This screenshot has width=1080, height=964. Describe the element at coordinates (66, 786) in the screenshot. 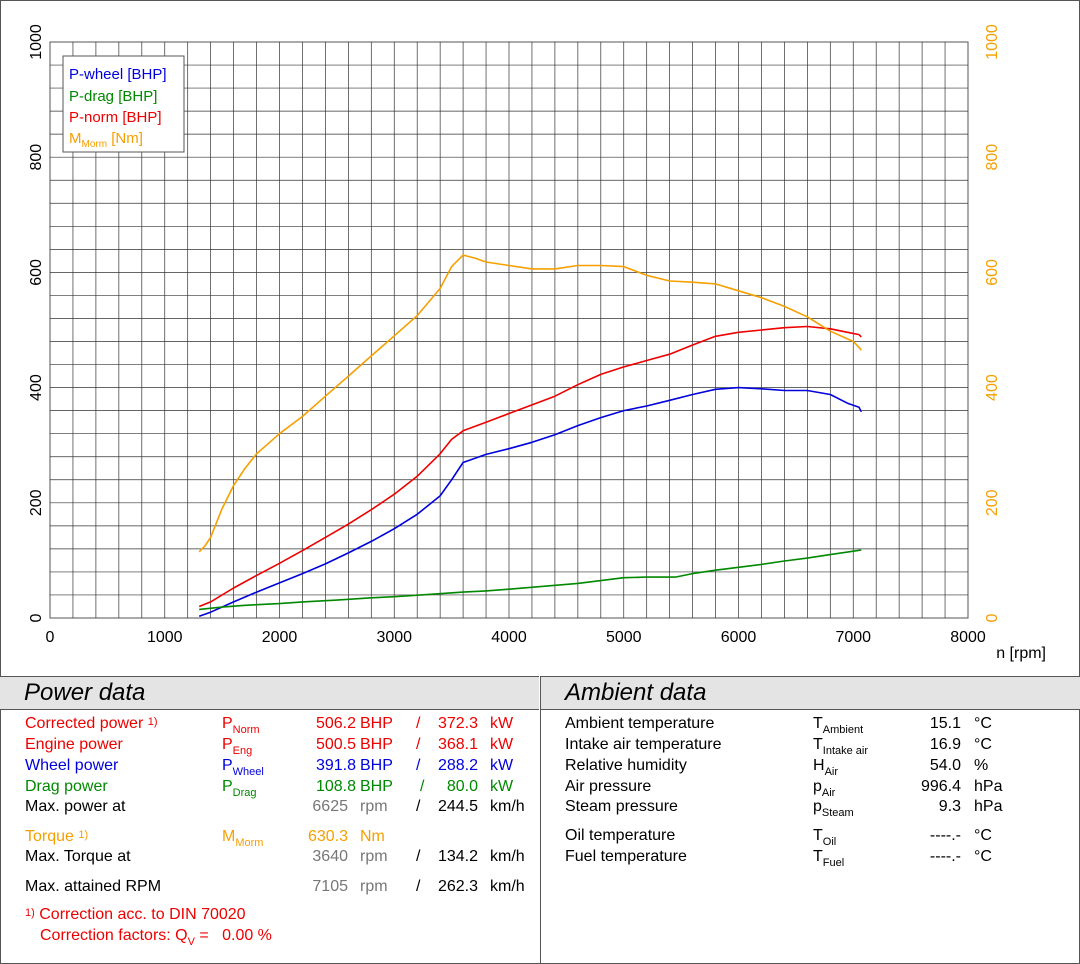

I see `drag-power-label: Drag power` at that location.